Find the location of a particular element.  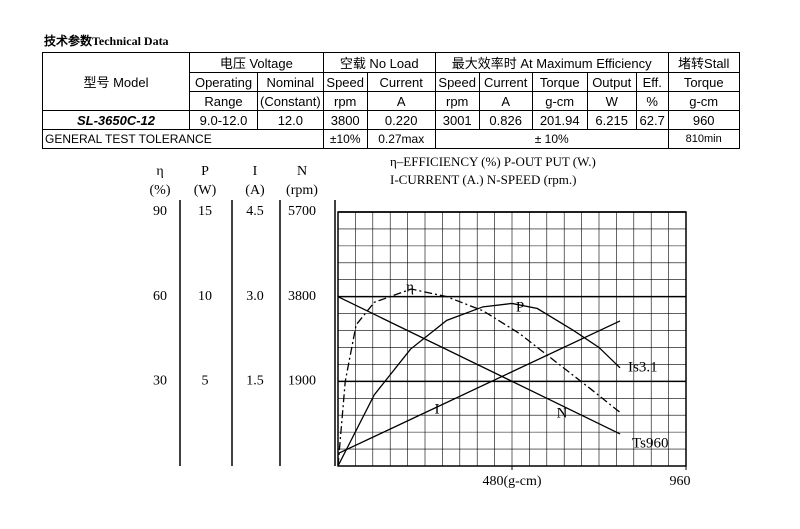

axis-unit: (%) is located at coordinates (160, 190).